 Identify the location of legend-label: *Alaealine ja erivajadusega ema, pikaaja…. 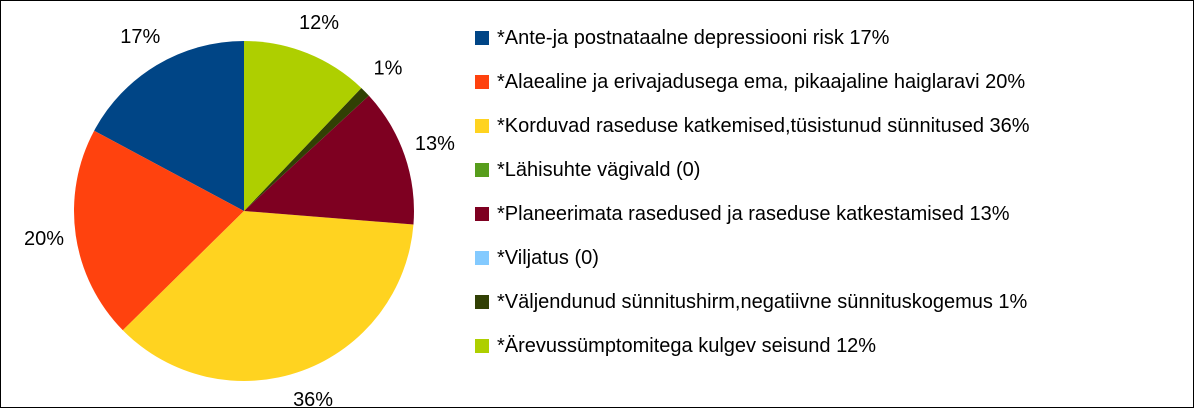
(761, 82).